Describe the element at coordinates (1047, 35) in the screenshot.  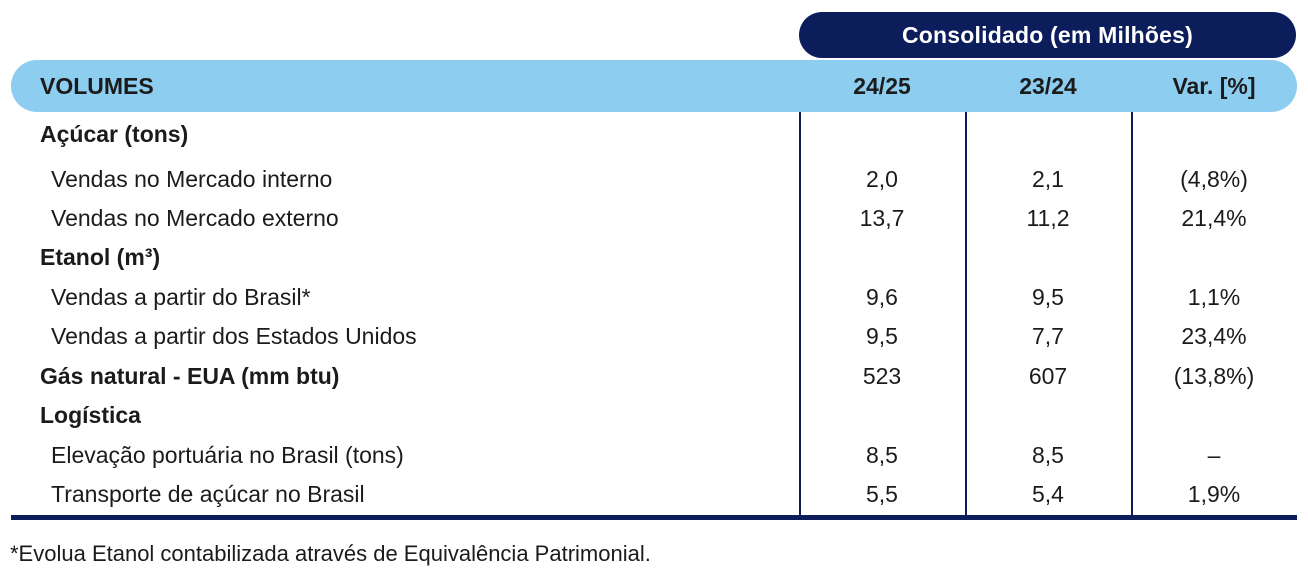
I see `group-header-consolidado: Consolidado (em Milhões)` at that location.